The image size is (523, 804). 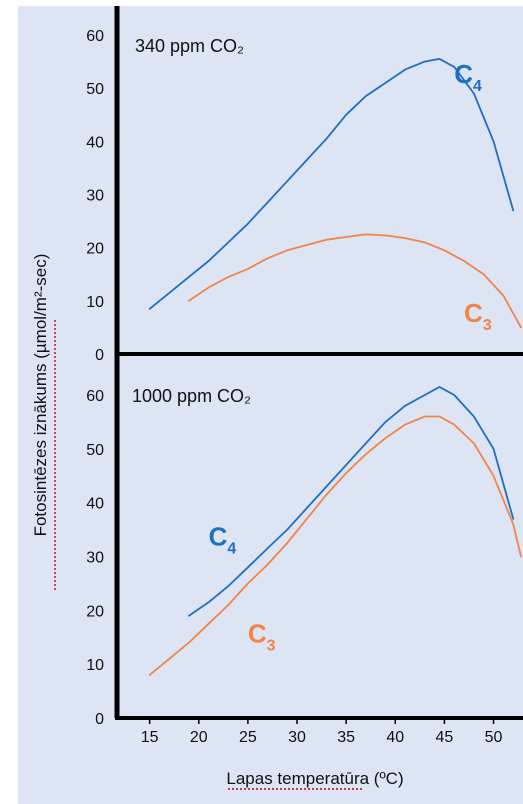 What do you see at coordinates (355, 281) in the screenshot?
I see `series-line-c3-top` at bounding box center [355, 281].